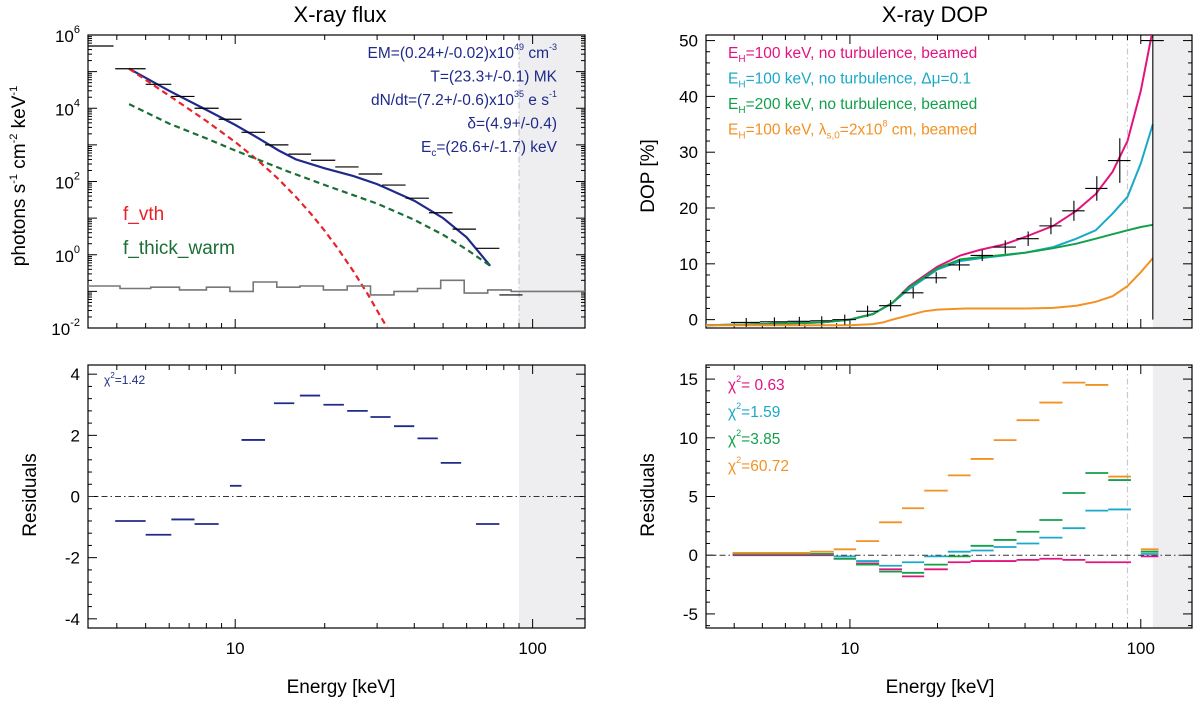  Describe the element at coordinates (849, 648) in the screenshot. I see `dop_residuals-xtick-label: 10` at that location.